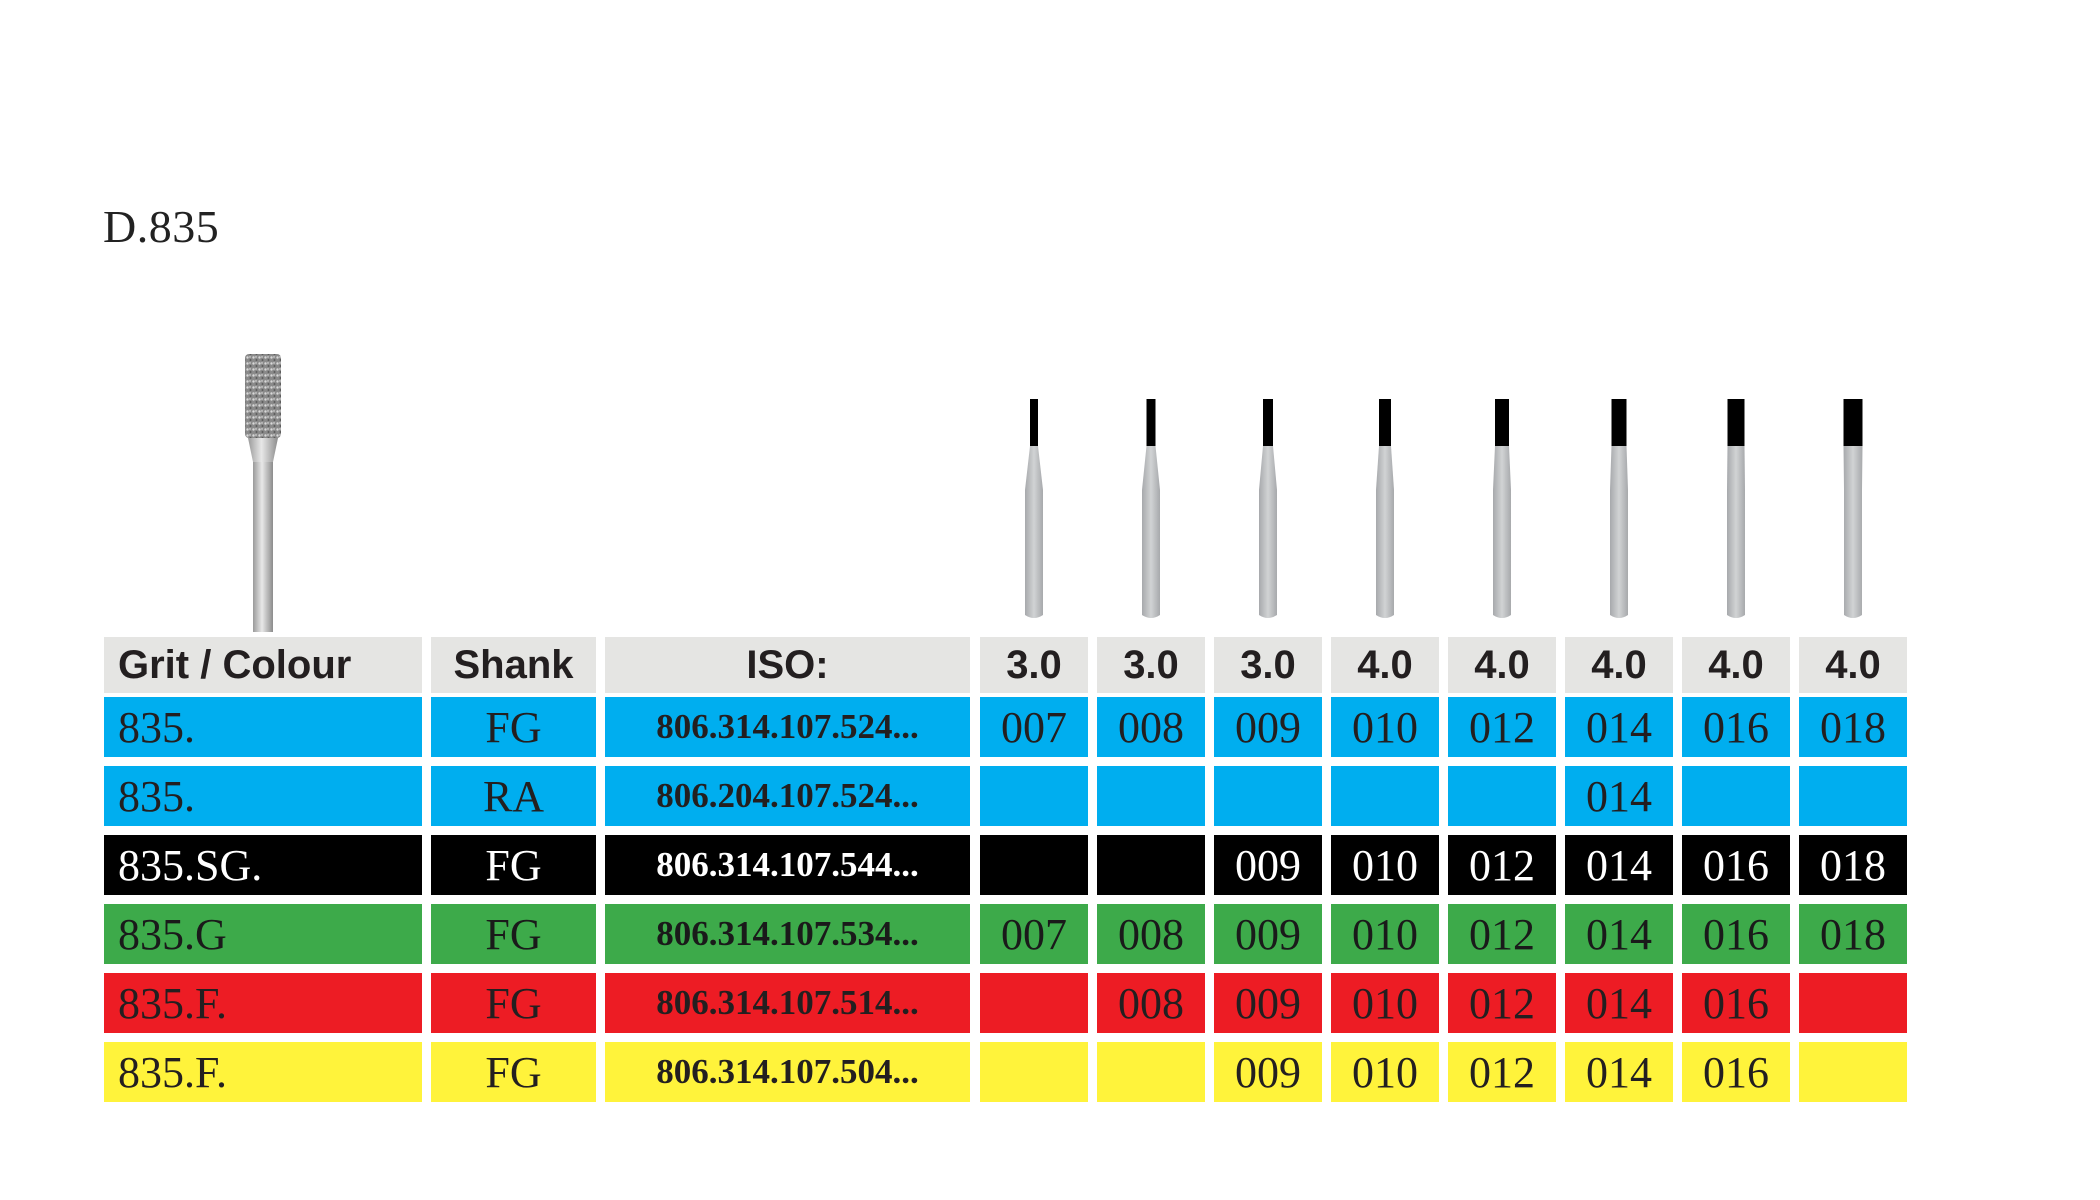 Image resolution: width=2100 pixels, height=1200 pixels. What do you see at coordinates (513, 796) in the screenshot?
I see `shank-cell: RA` at bounding box center [513, 796].